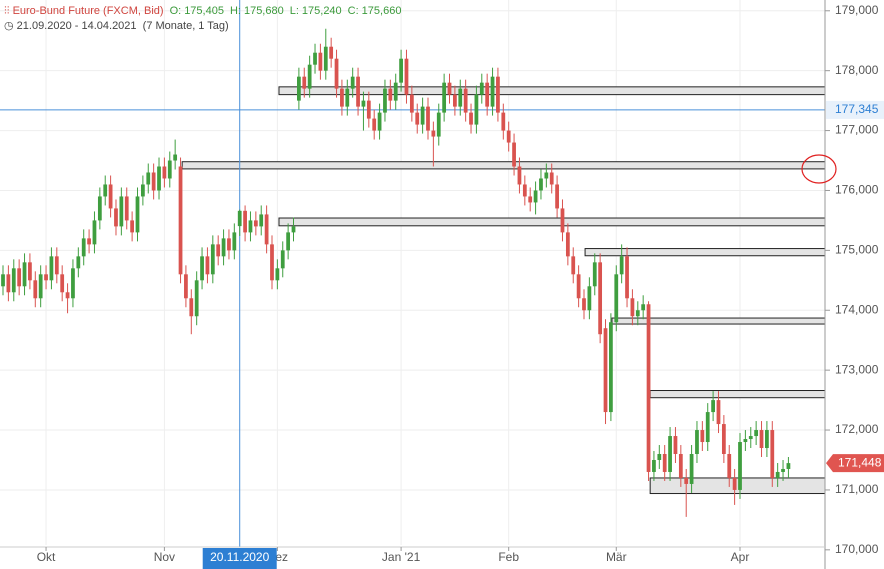 The height and width of the screenshot is (569, 884). Describe the element at coordinates (857, 190) in the screenshot. I see `y-tick-label: 176,000` at that location.